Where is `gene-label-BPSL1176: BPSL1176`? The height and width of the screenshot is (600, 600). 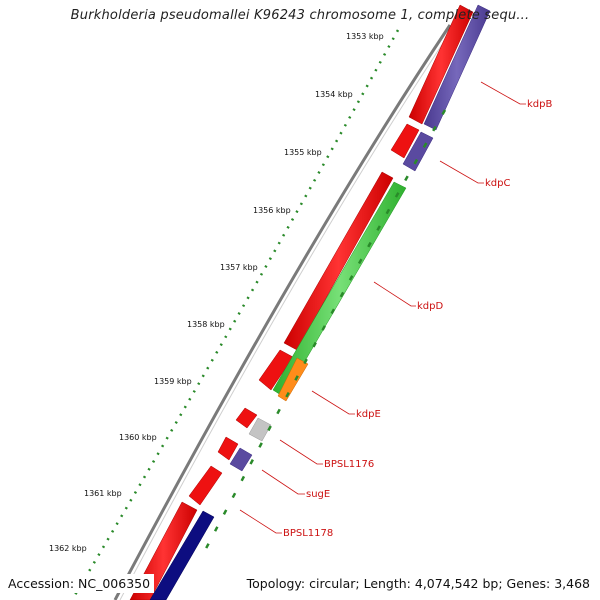 gene-label-BPSL1176: BPSL1176 is located at coordinates (349, 464).